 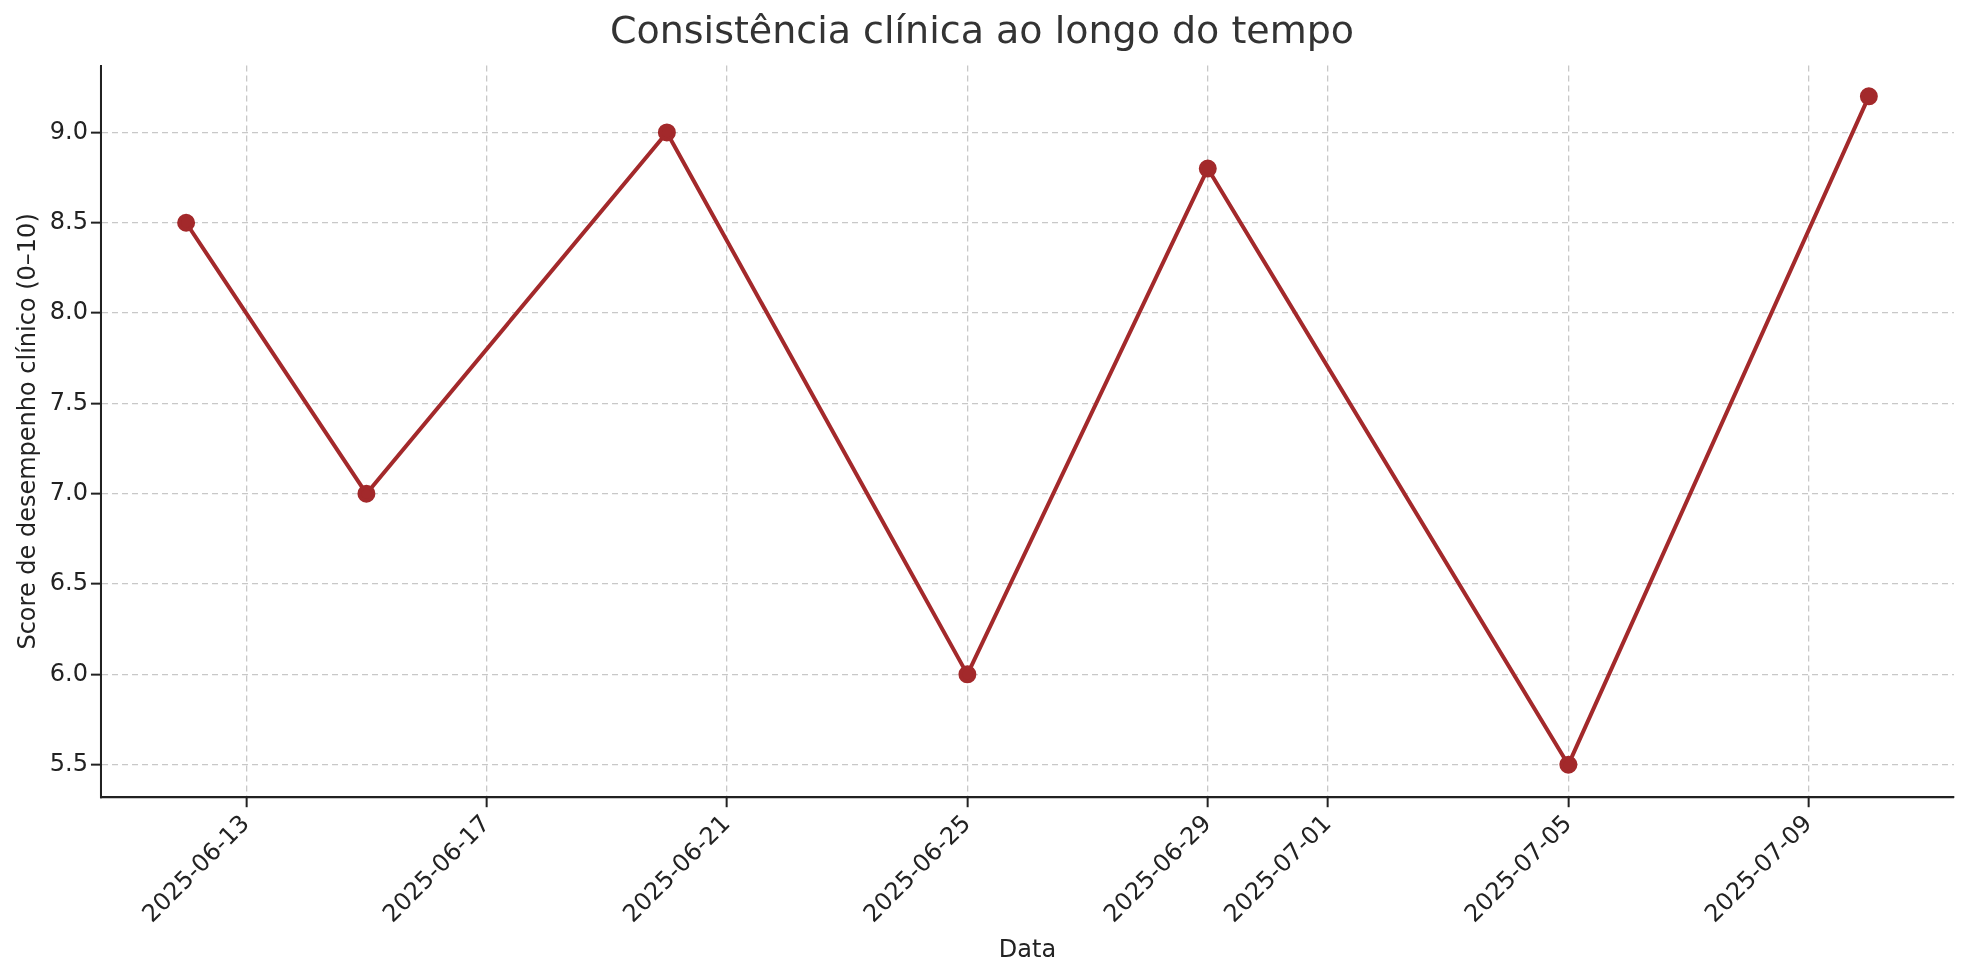 I want to click on chart-title: Consistência clínica ao longo do tempo, so click(x=982, y=29).